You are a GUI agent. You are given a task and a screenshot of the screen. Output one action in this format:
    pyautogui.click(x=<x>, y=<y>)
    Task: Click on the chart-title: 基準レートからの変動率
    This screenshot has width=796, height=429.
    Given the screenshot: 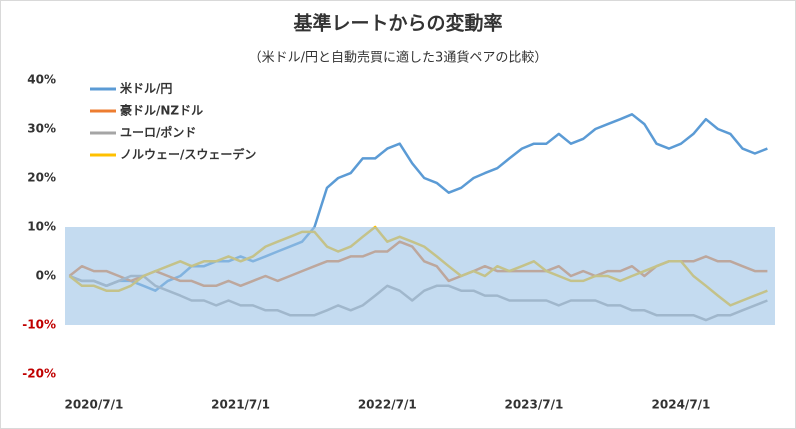 What is the action you would take?
    pyautogui.click(x=397, y=23)
    